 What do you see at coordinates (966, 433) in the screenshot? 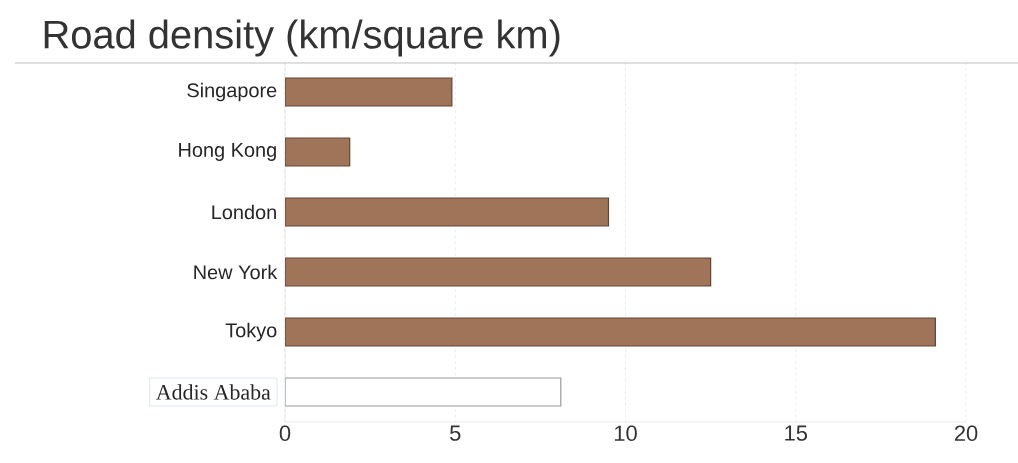
I see `x-tick-label: 20` at bounding box center [966, 433].